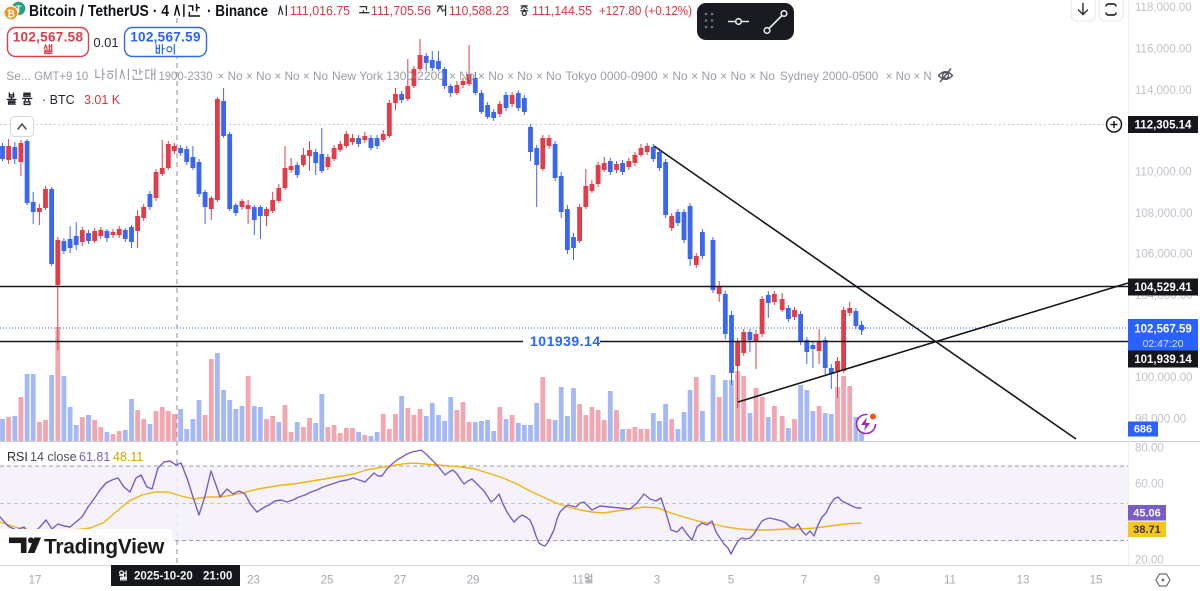 Image resolution: width=1200 pixels, height=591 pixels. What do you see at coordinates (1163, 91) in the screenshot?
I see `svg-text: 114,000.00` at bounding box center [1163, 91].